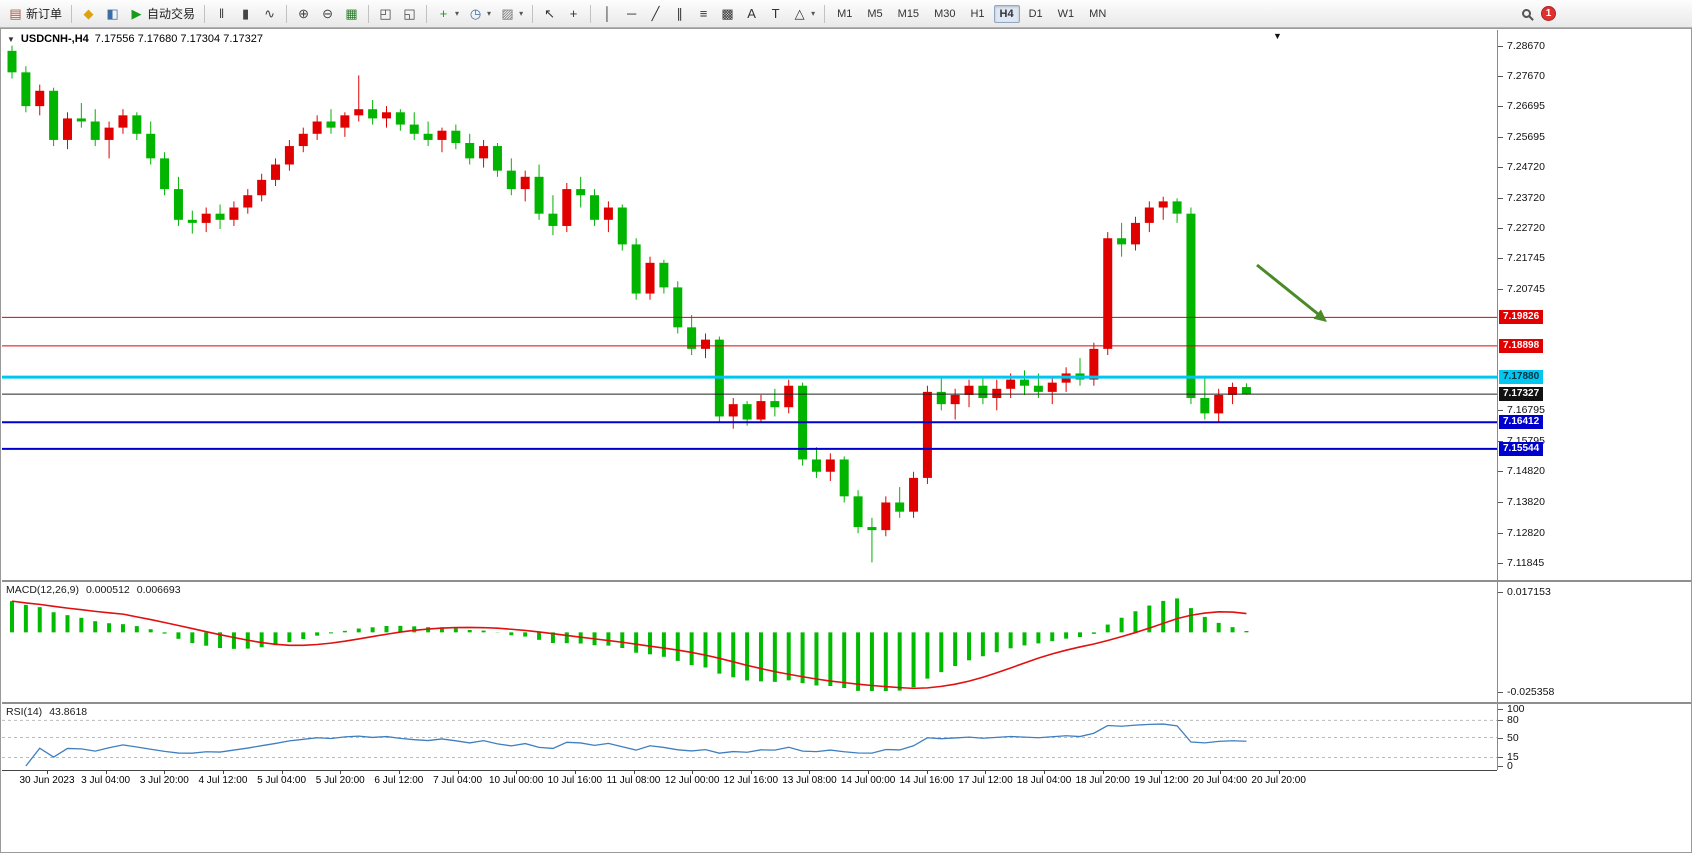  I want to click on equidistant-channel-button: ∥, so click(679, 13).